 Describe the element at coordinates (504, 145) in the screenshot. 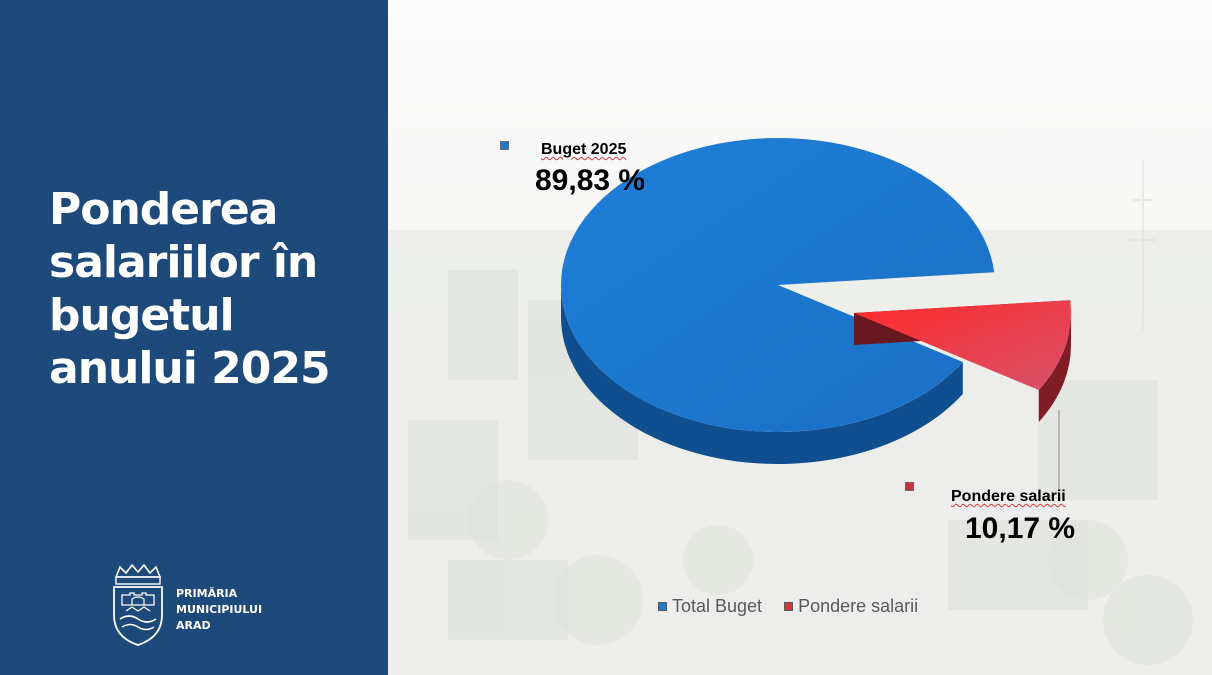

I see `label-marker-buget` at that location.